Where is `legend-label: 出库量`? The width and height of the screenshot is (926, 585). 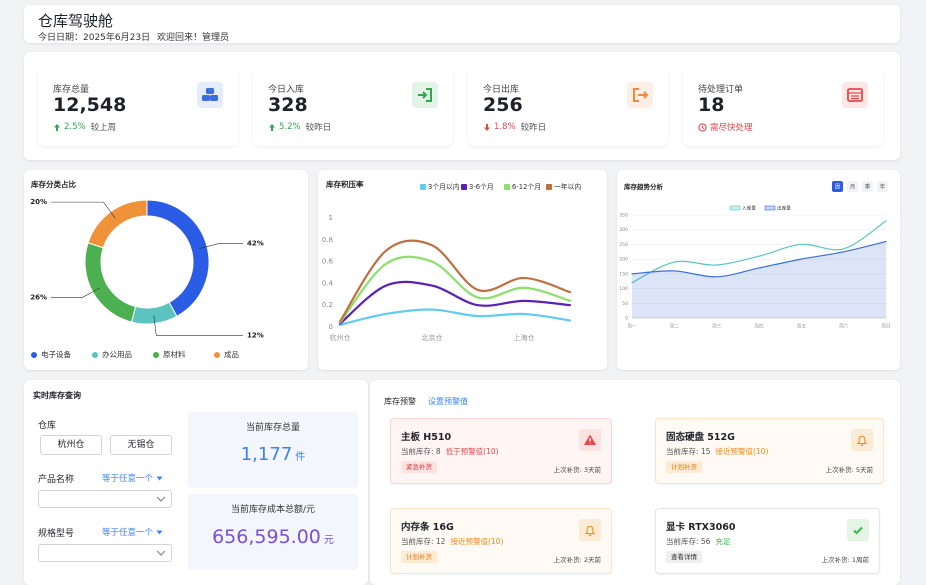 legend-label: 出库量 is located at coordinates (784, 208).